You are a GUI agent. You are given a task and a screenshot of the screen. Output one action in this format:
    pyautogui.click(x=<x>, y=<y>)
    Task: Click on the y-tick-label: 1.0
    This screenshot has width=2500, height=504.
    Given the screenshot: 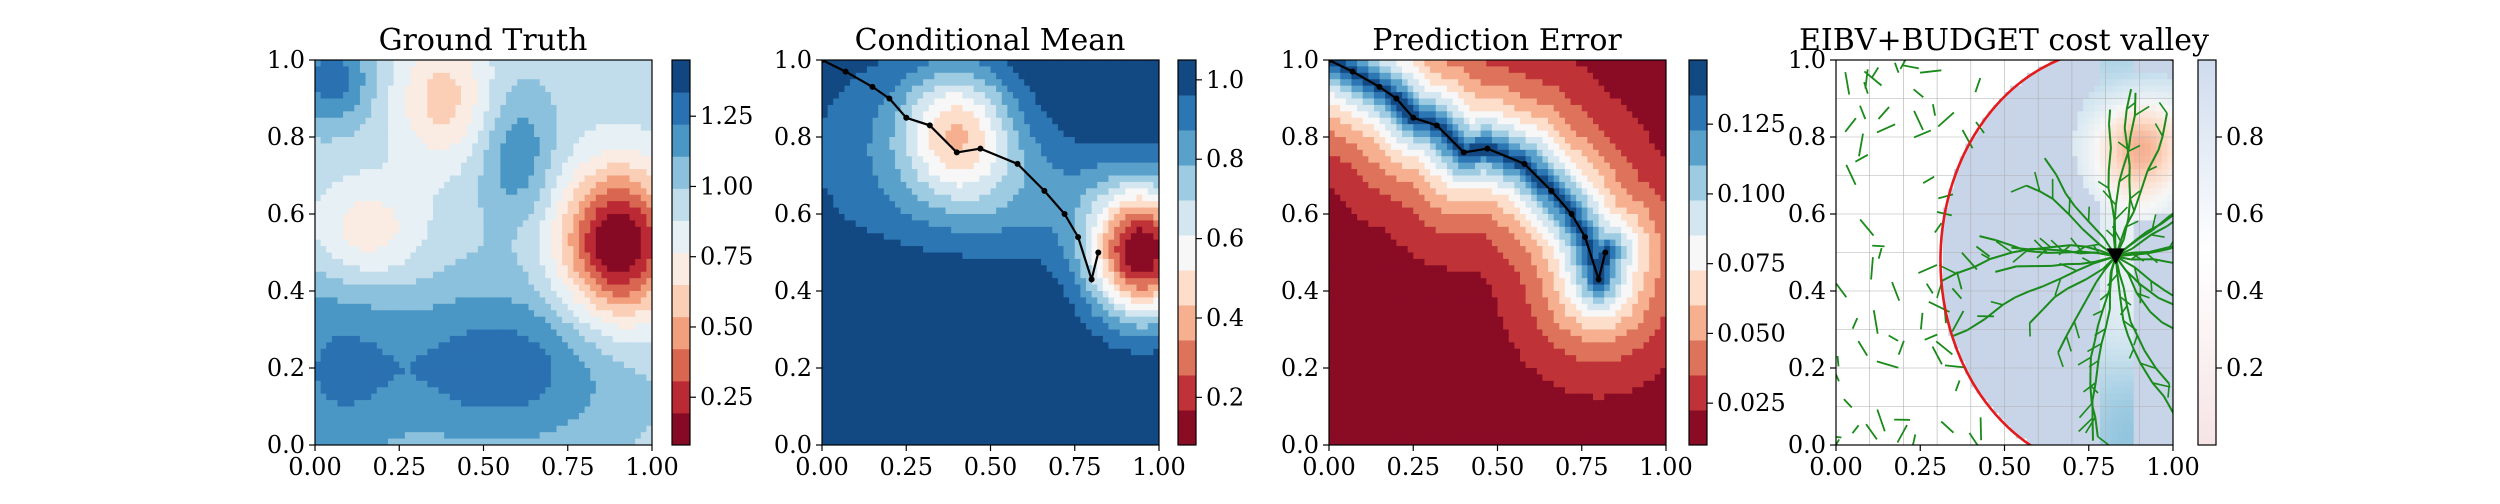 What is the action you would take?
    pyautogui.click(x=286, y=60)
    